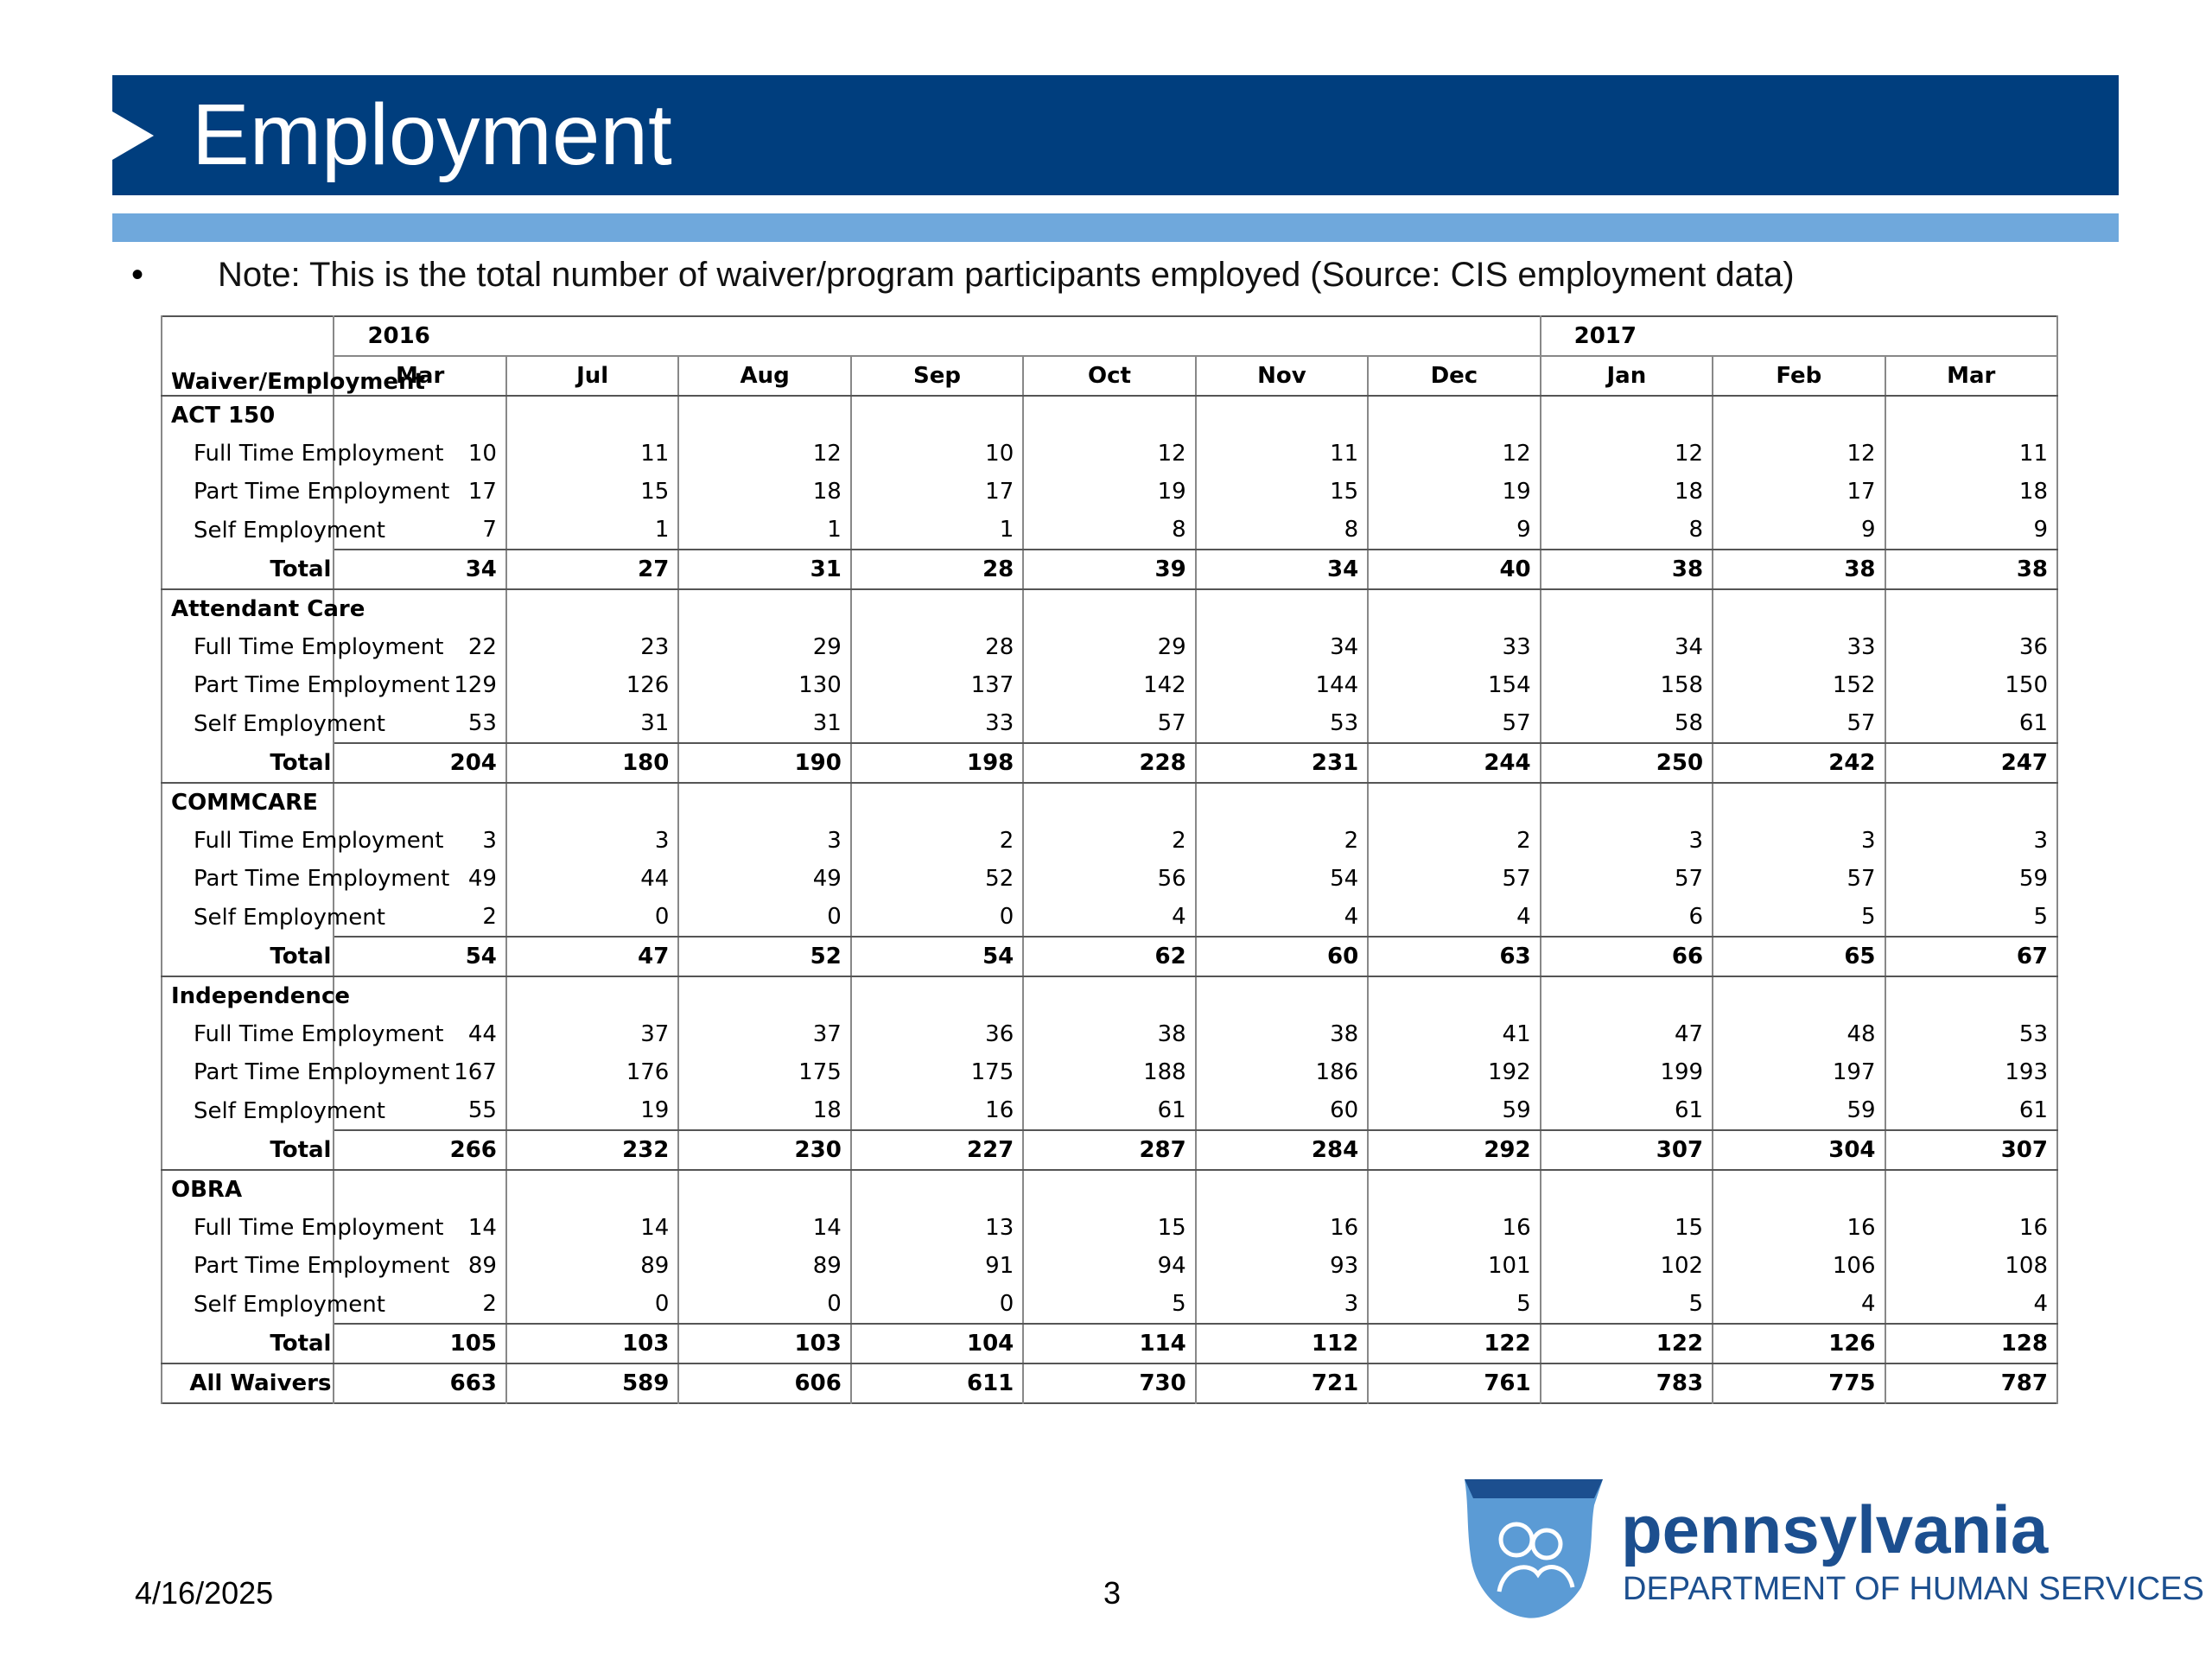 The image size is (2212, 1659). Describe the element at coordinates (1109, 1072) in the screenshot. I see `value-cell: 188` at that location.